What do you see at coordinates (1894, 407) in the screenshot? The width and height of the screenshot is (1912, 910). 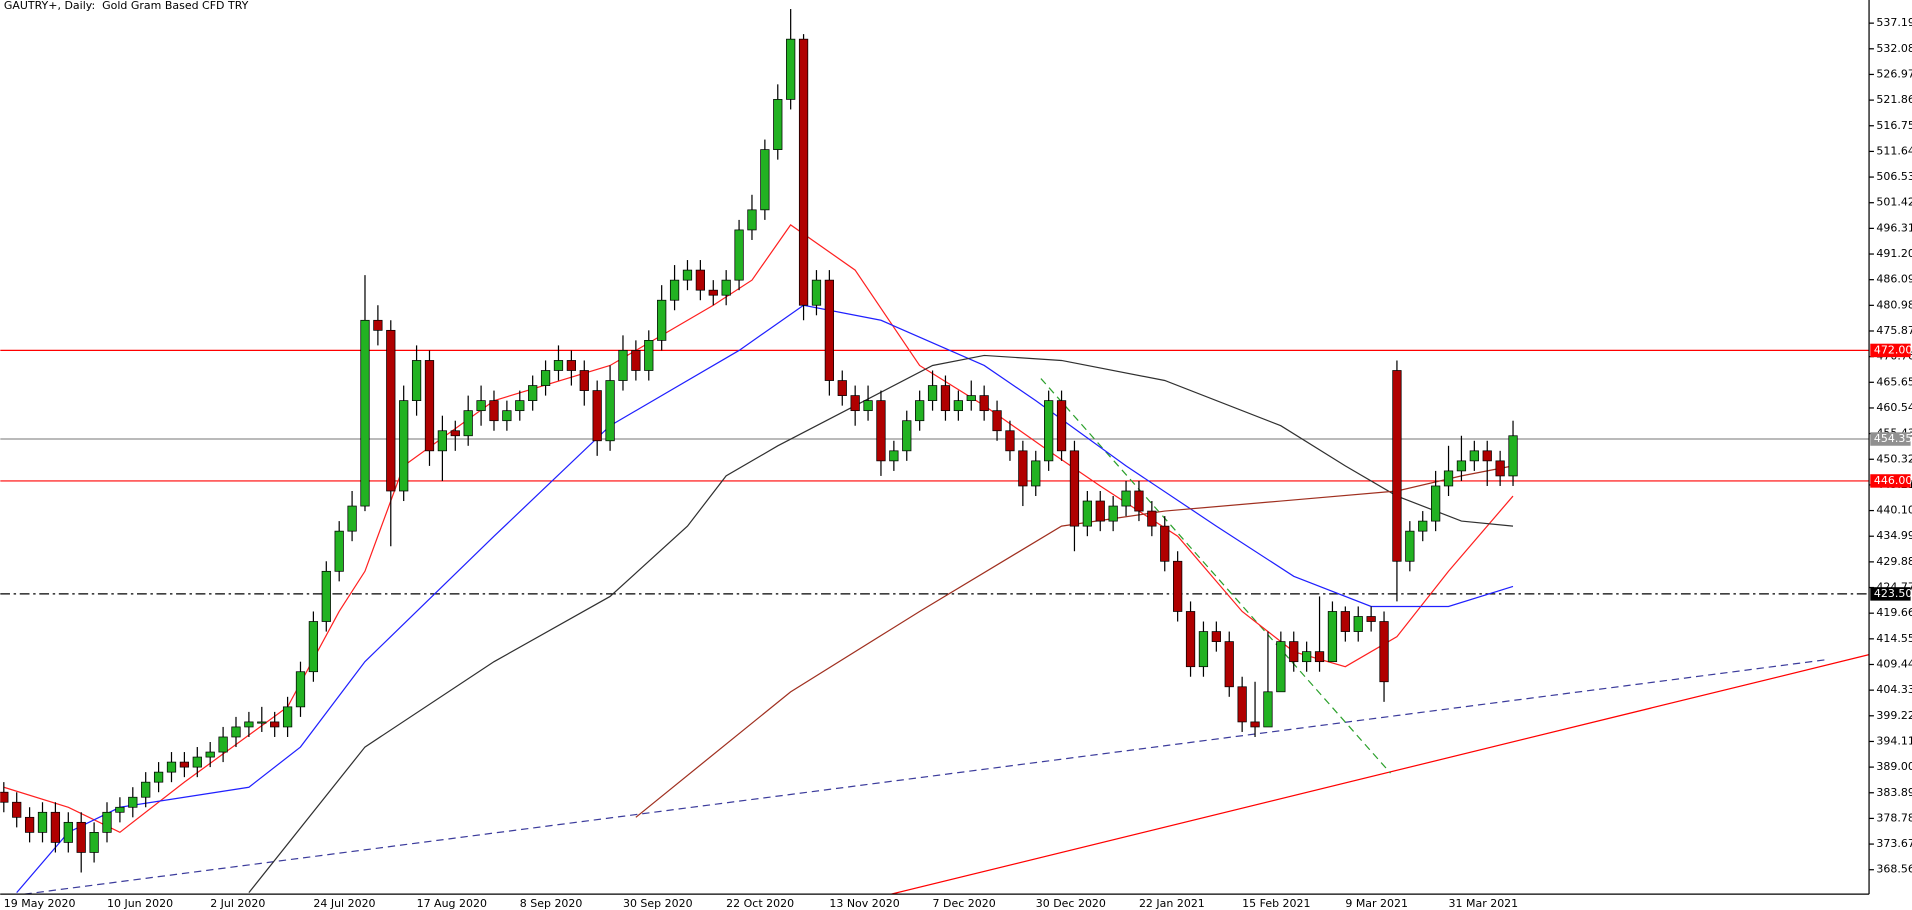 I see `y-tick-label: 460.54` at bounding box center [1894, 407].